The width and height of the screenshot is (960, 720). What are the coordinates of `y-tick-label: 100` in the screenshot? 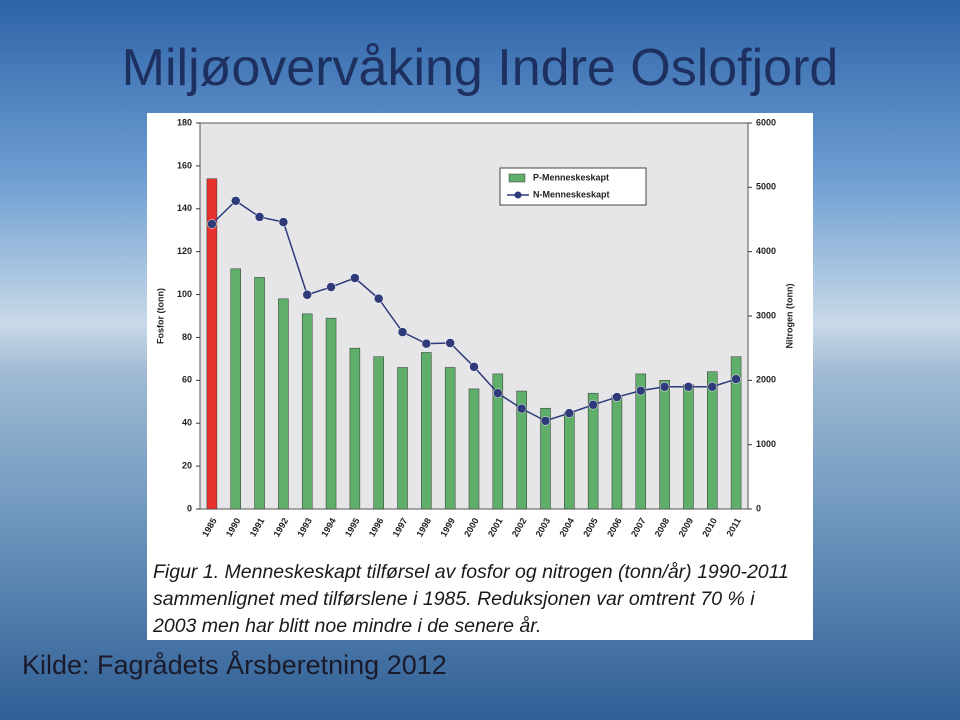 It's located at (184, 294).